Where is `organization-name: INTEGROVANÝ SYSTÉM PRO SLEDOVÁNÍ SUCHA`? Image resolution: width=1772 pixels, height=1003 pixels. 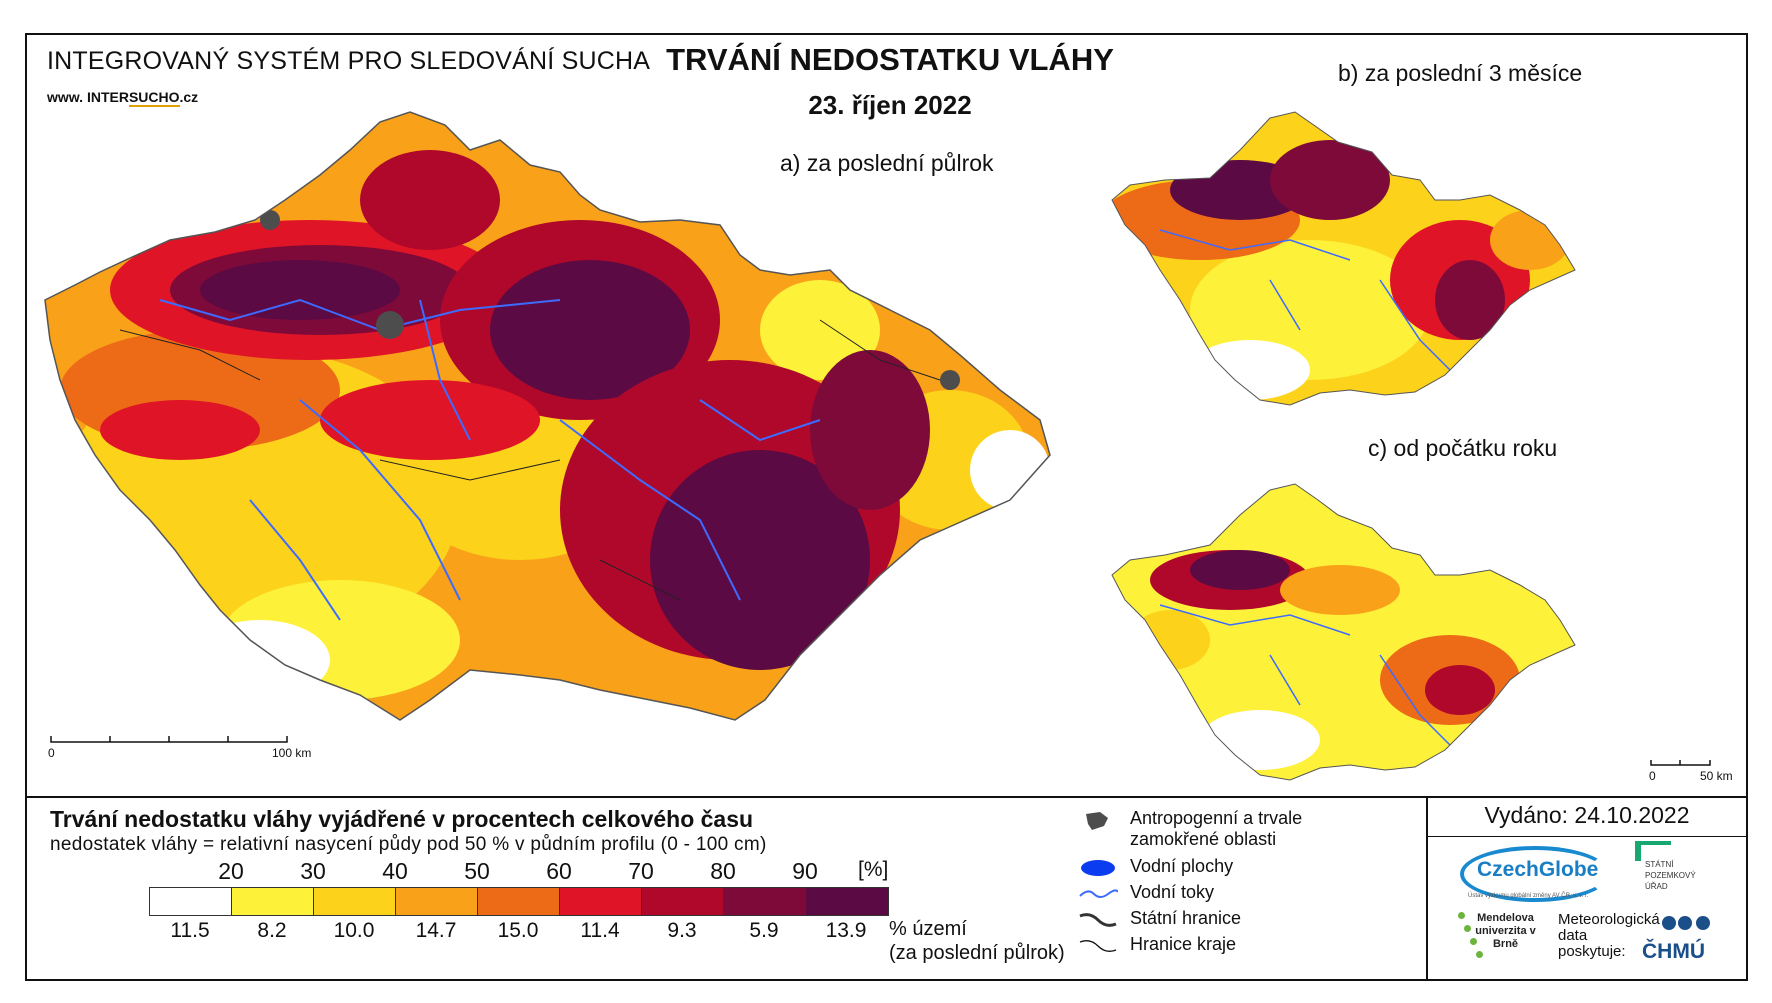
organization-name: INTEGROVANÝ SYSTÉM PRO SLEDOVÁNÍ SUCHA is located at coordinates (349, 61).